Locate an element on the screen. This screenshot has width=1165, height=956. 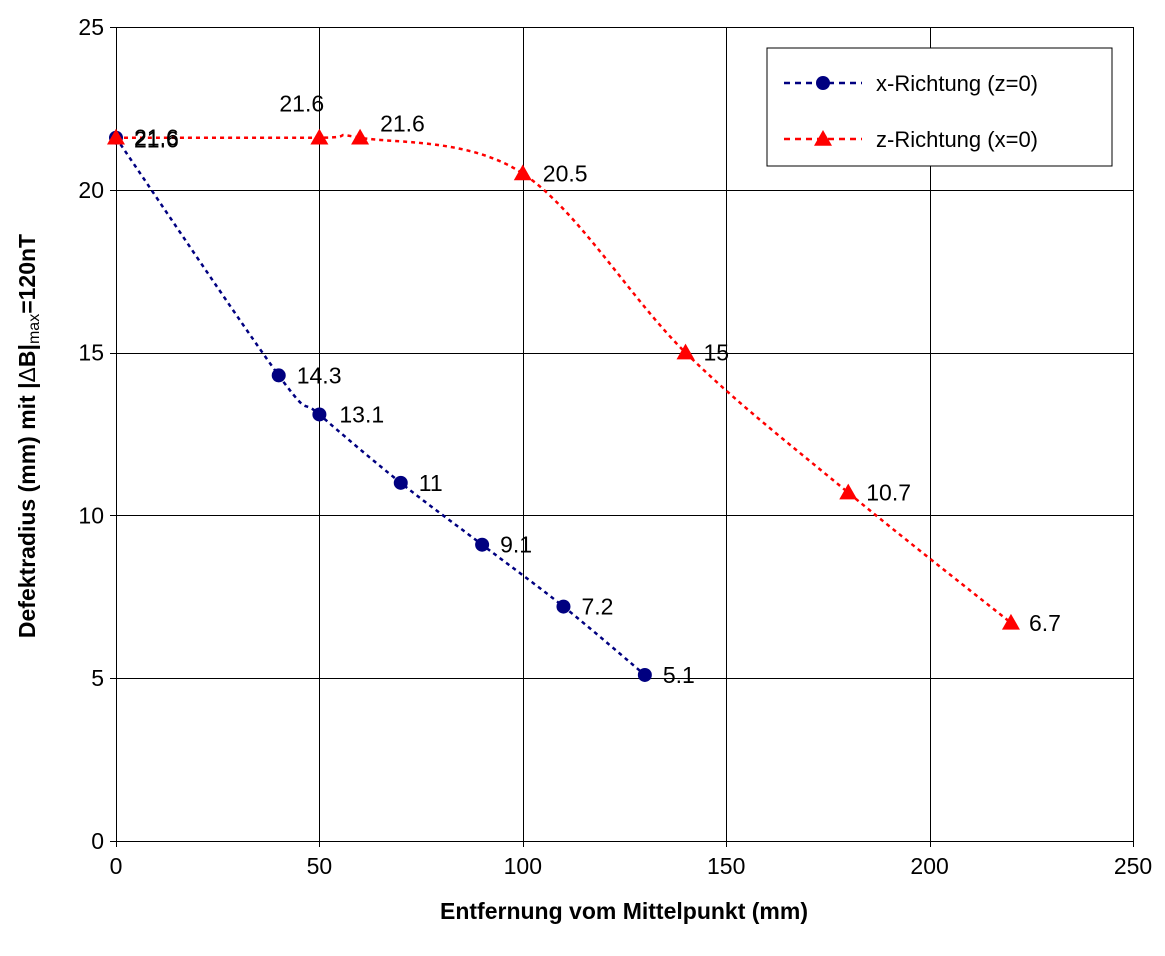
data-label: 20.5 is located at coordinates (565, 174).